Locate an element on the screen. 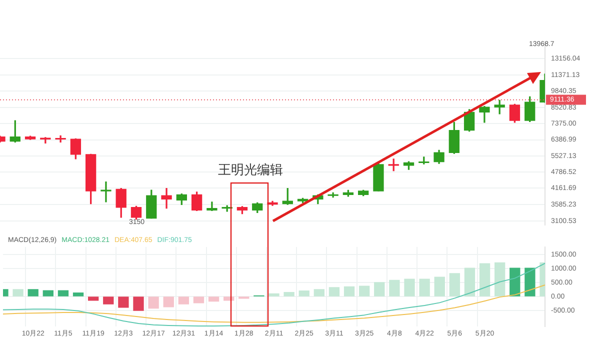 This screenshot has height=341, width=600. annotation: 王明光编辑 is located at coordinates (250, 170).